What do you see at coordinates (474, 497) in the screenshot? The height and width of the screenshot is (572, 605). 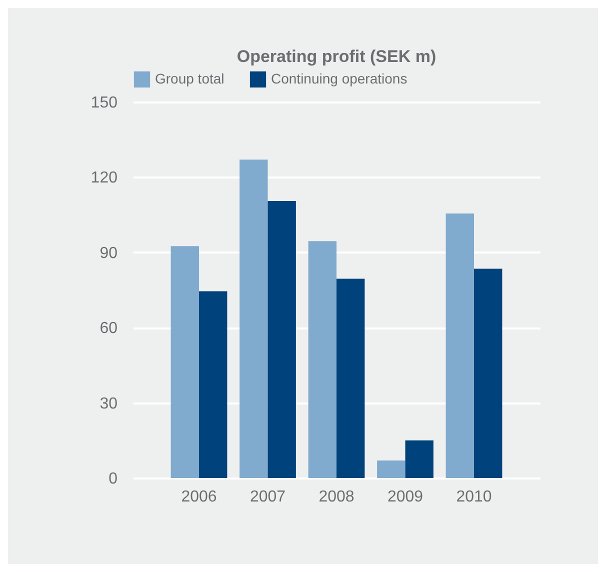 I see `x-tick-label: 2010` at bounding box center [474, 497].